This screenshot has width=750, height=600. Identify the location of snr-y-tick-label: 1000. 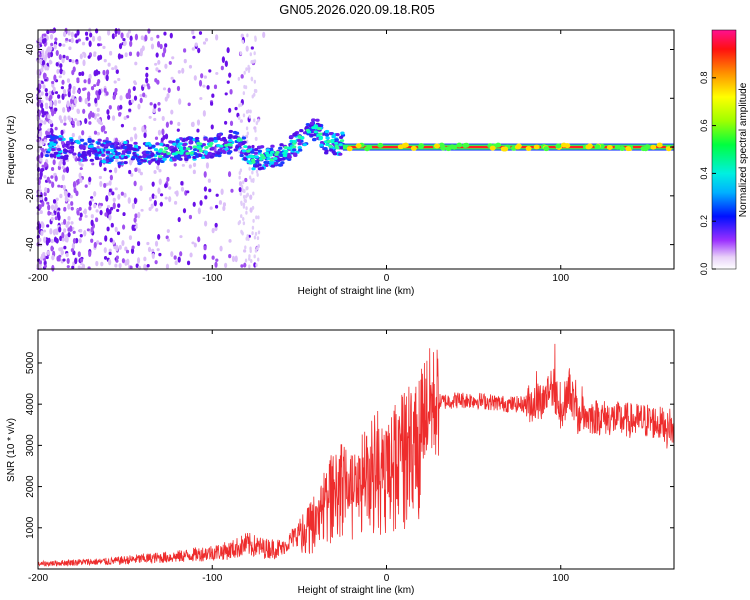
(30, 527).